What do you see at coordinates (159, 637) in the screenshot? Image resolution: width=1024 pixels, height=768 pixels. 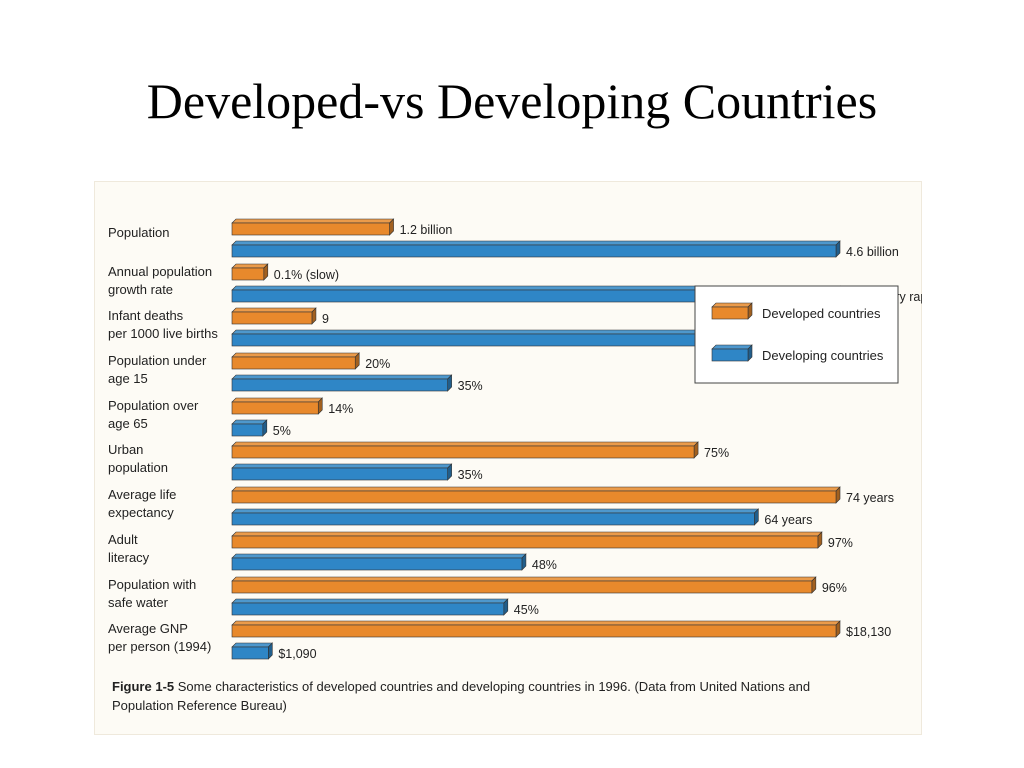 I see `category-label: Average GNP per person (1994)` at bounding box center [159, 637].